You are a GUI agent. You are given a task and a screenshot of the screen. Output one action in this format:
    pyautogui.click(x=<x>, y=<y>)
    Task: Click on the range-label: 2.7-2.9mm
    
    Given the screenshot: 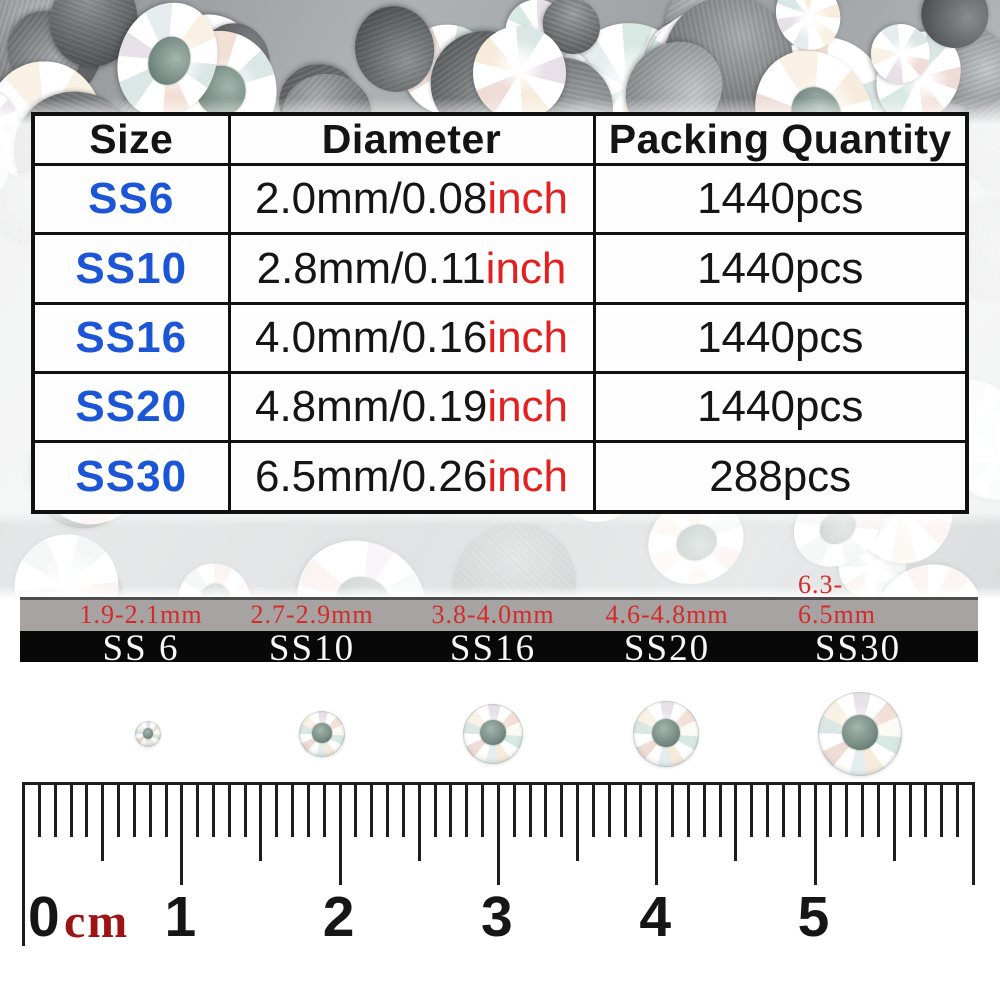 What is the action you would take?
    pyautogui.click(x=312, y=614)
    